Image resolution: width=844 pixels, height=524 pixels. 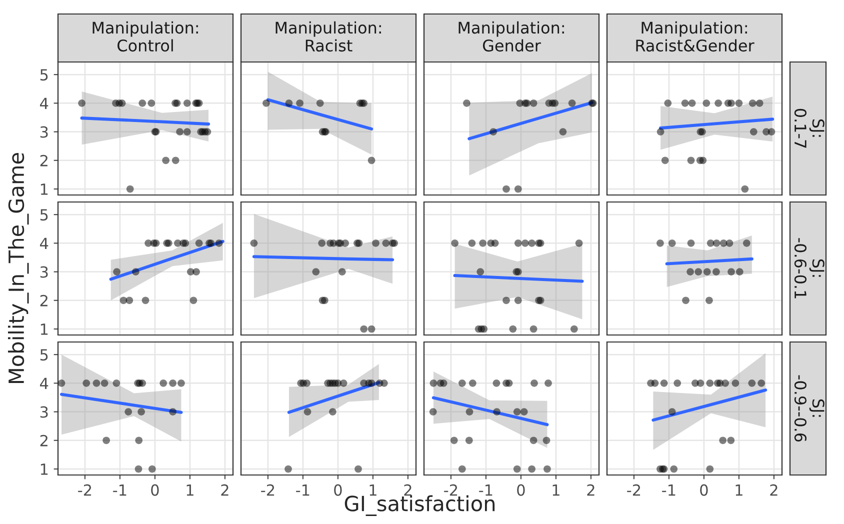 What do you see at coordinates (809, 128) in the screenshot?
I see `y2-axis-title: SJ: 0.1-7` at bounding box center [809, 128].